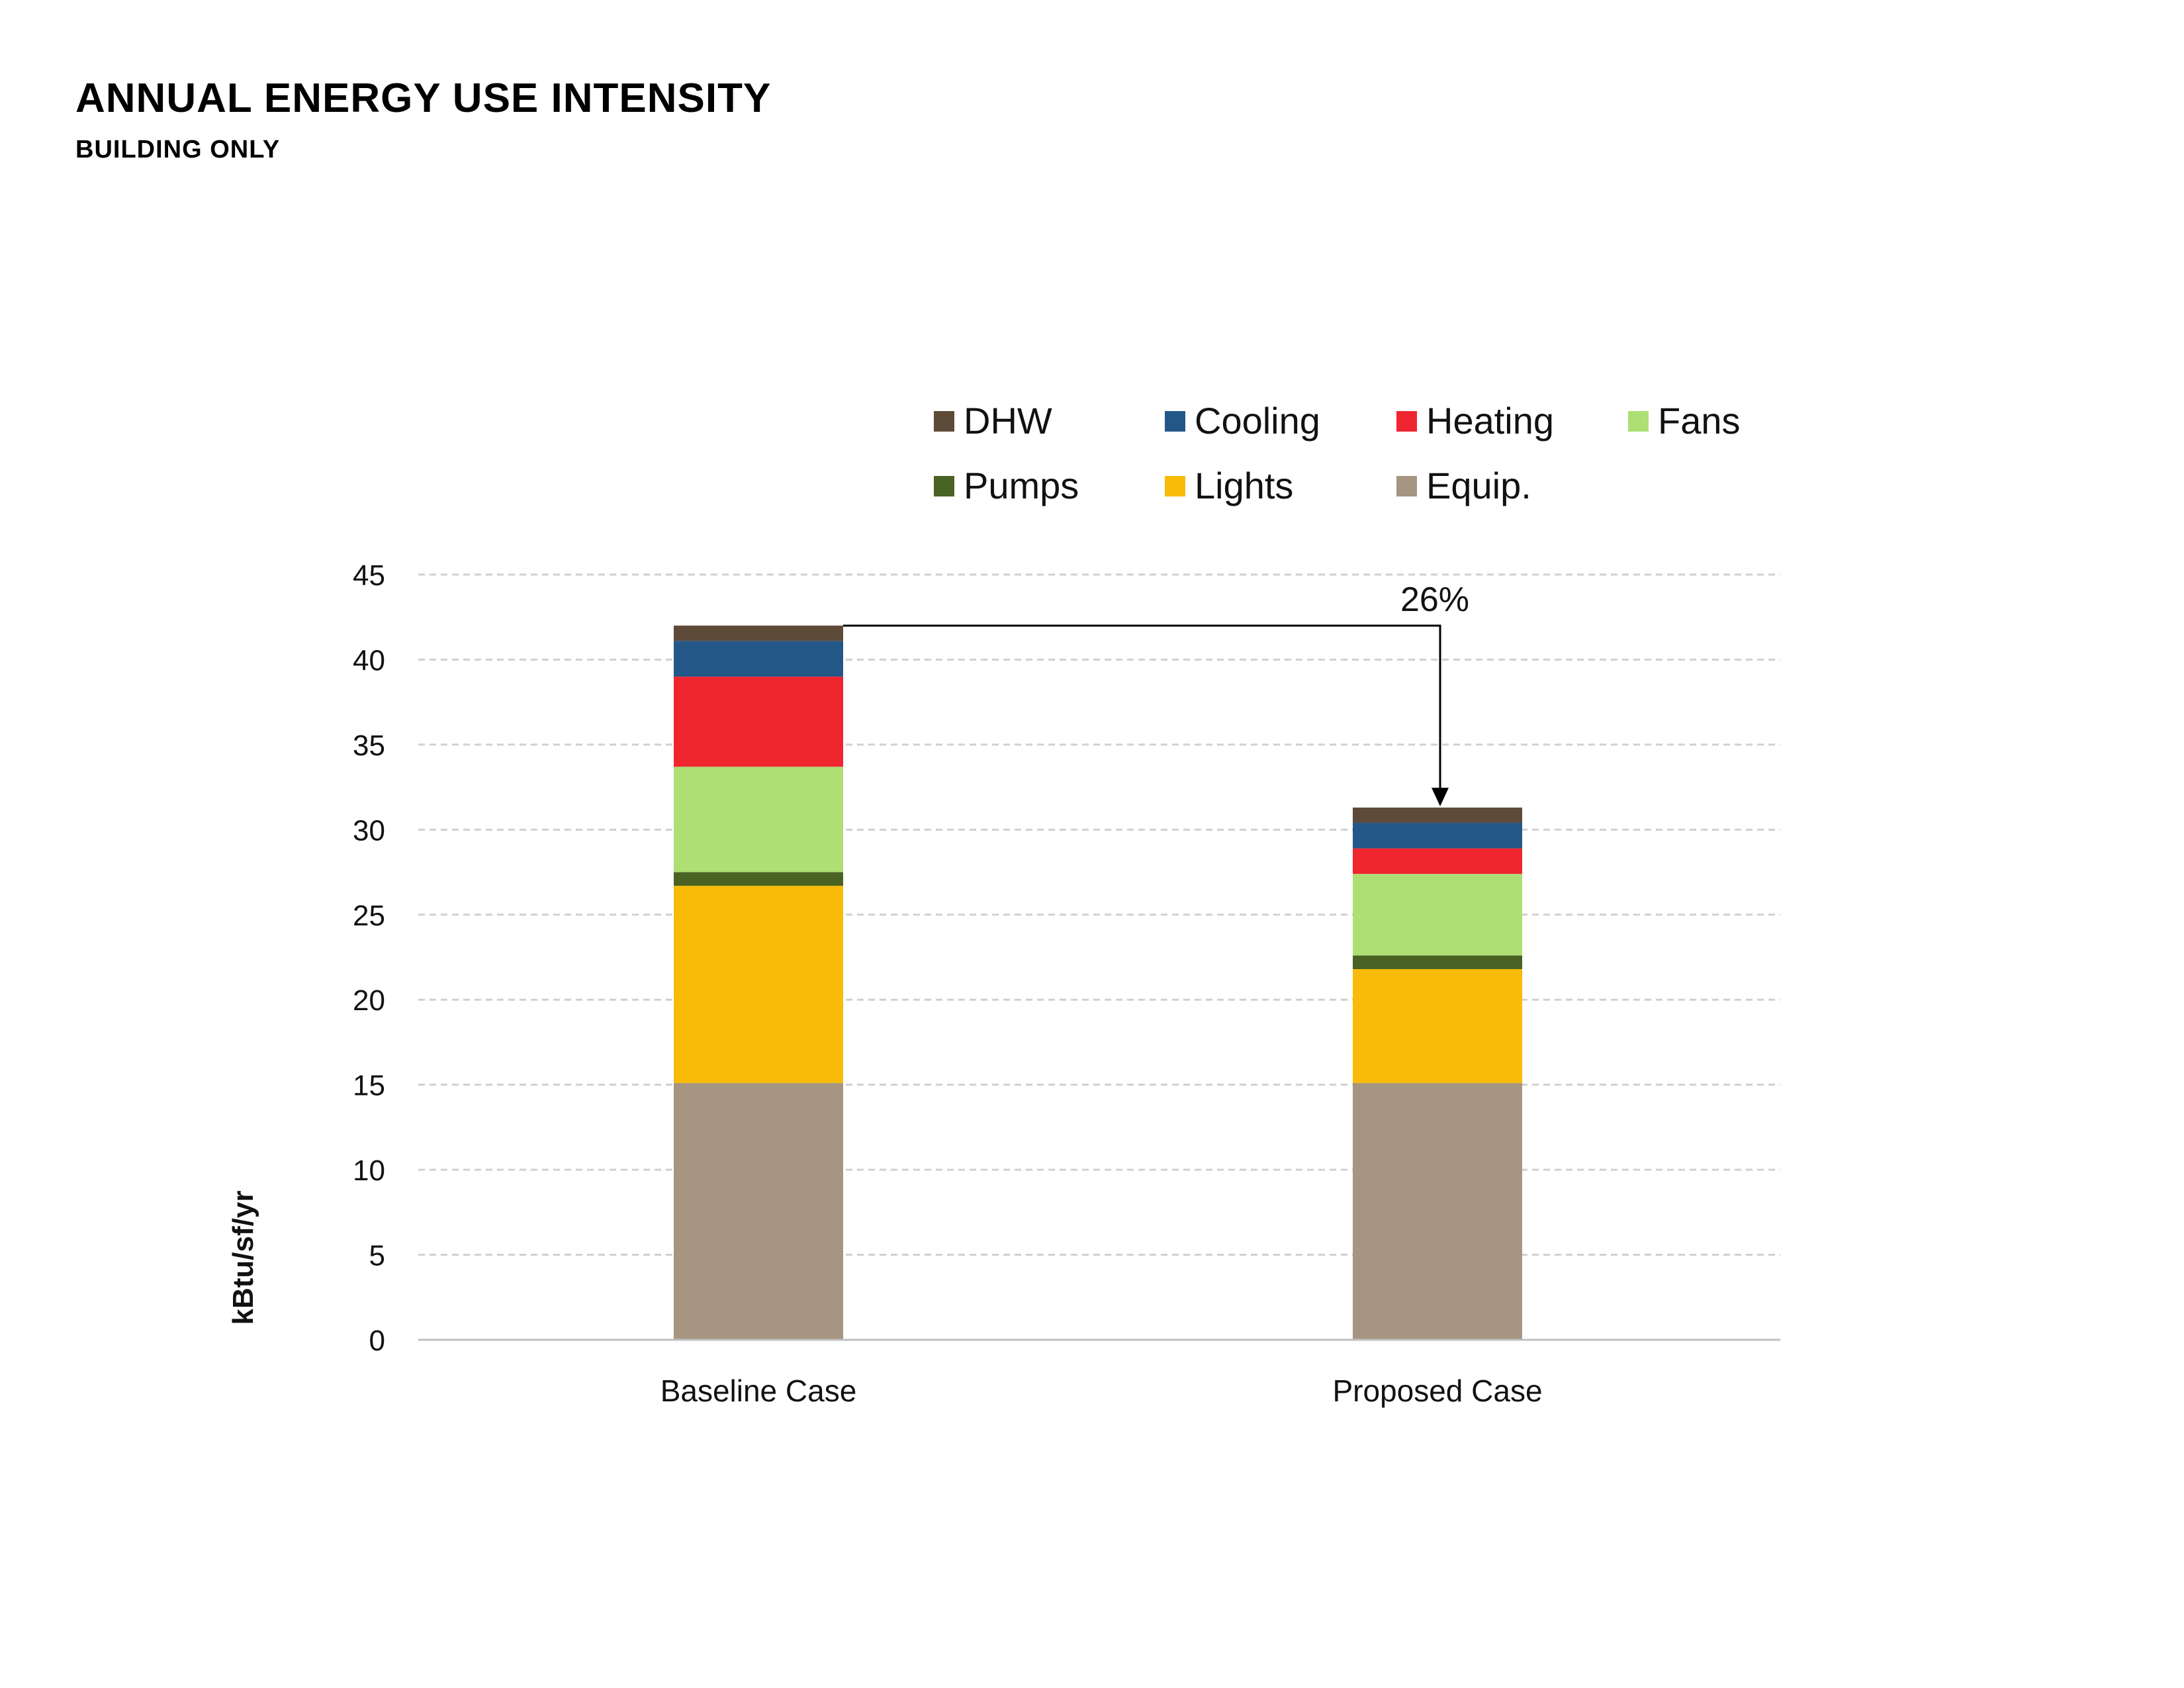  I want to click on bar-proposed-case-heating, so click(1437, 861).